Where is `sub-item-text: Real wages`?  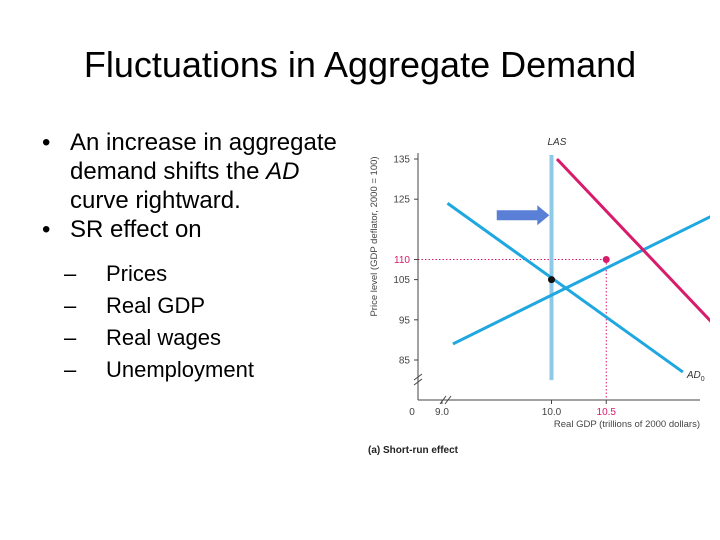
sub-item-text: Real wages is located at coordinates (163, 337).